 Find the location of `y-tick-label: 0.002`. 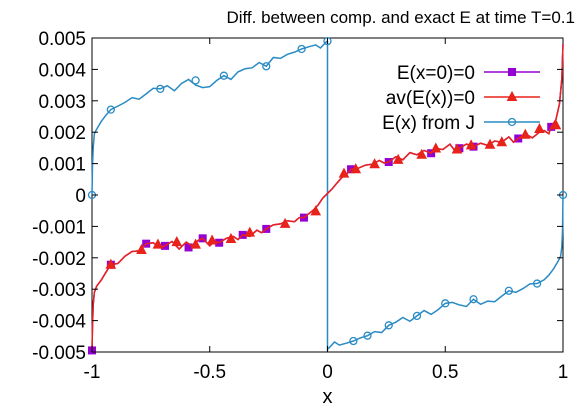

y-tick-label: 0.002 is located at coordinates (62, 133).